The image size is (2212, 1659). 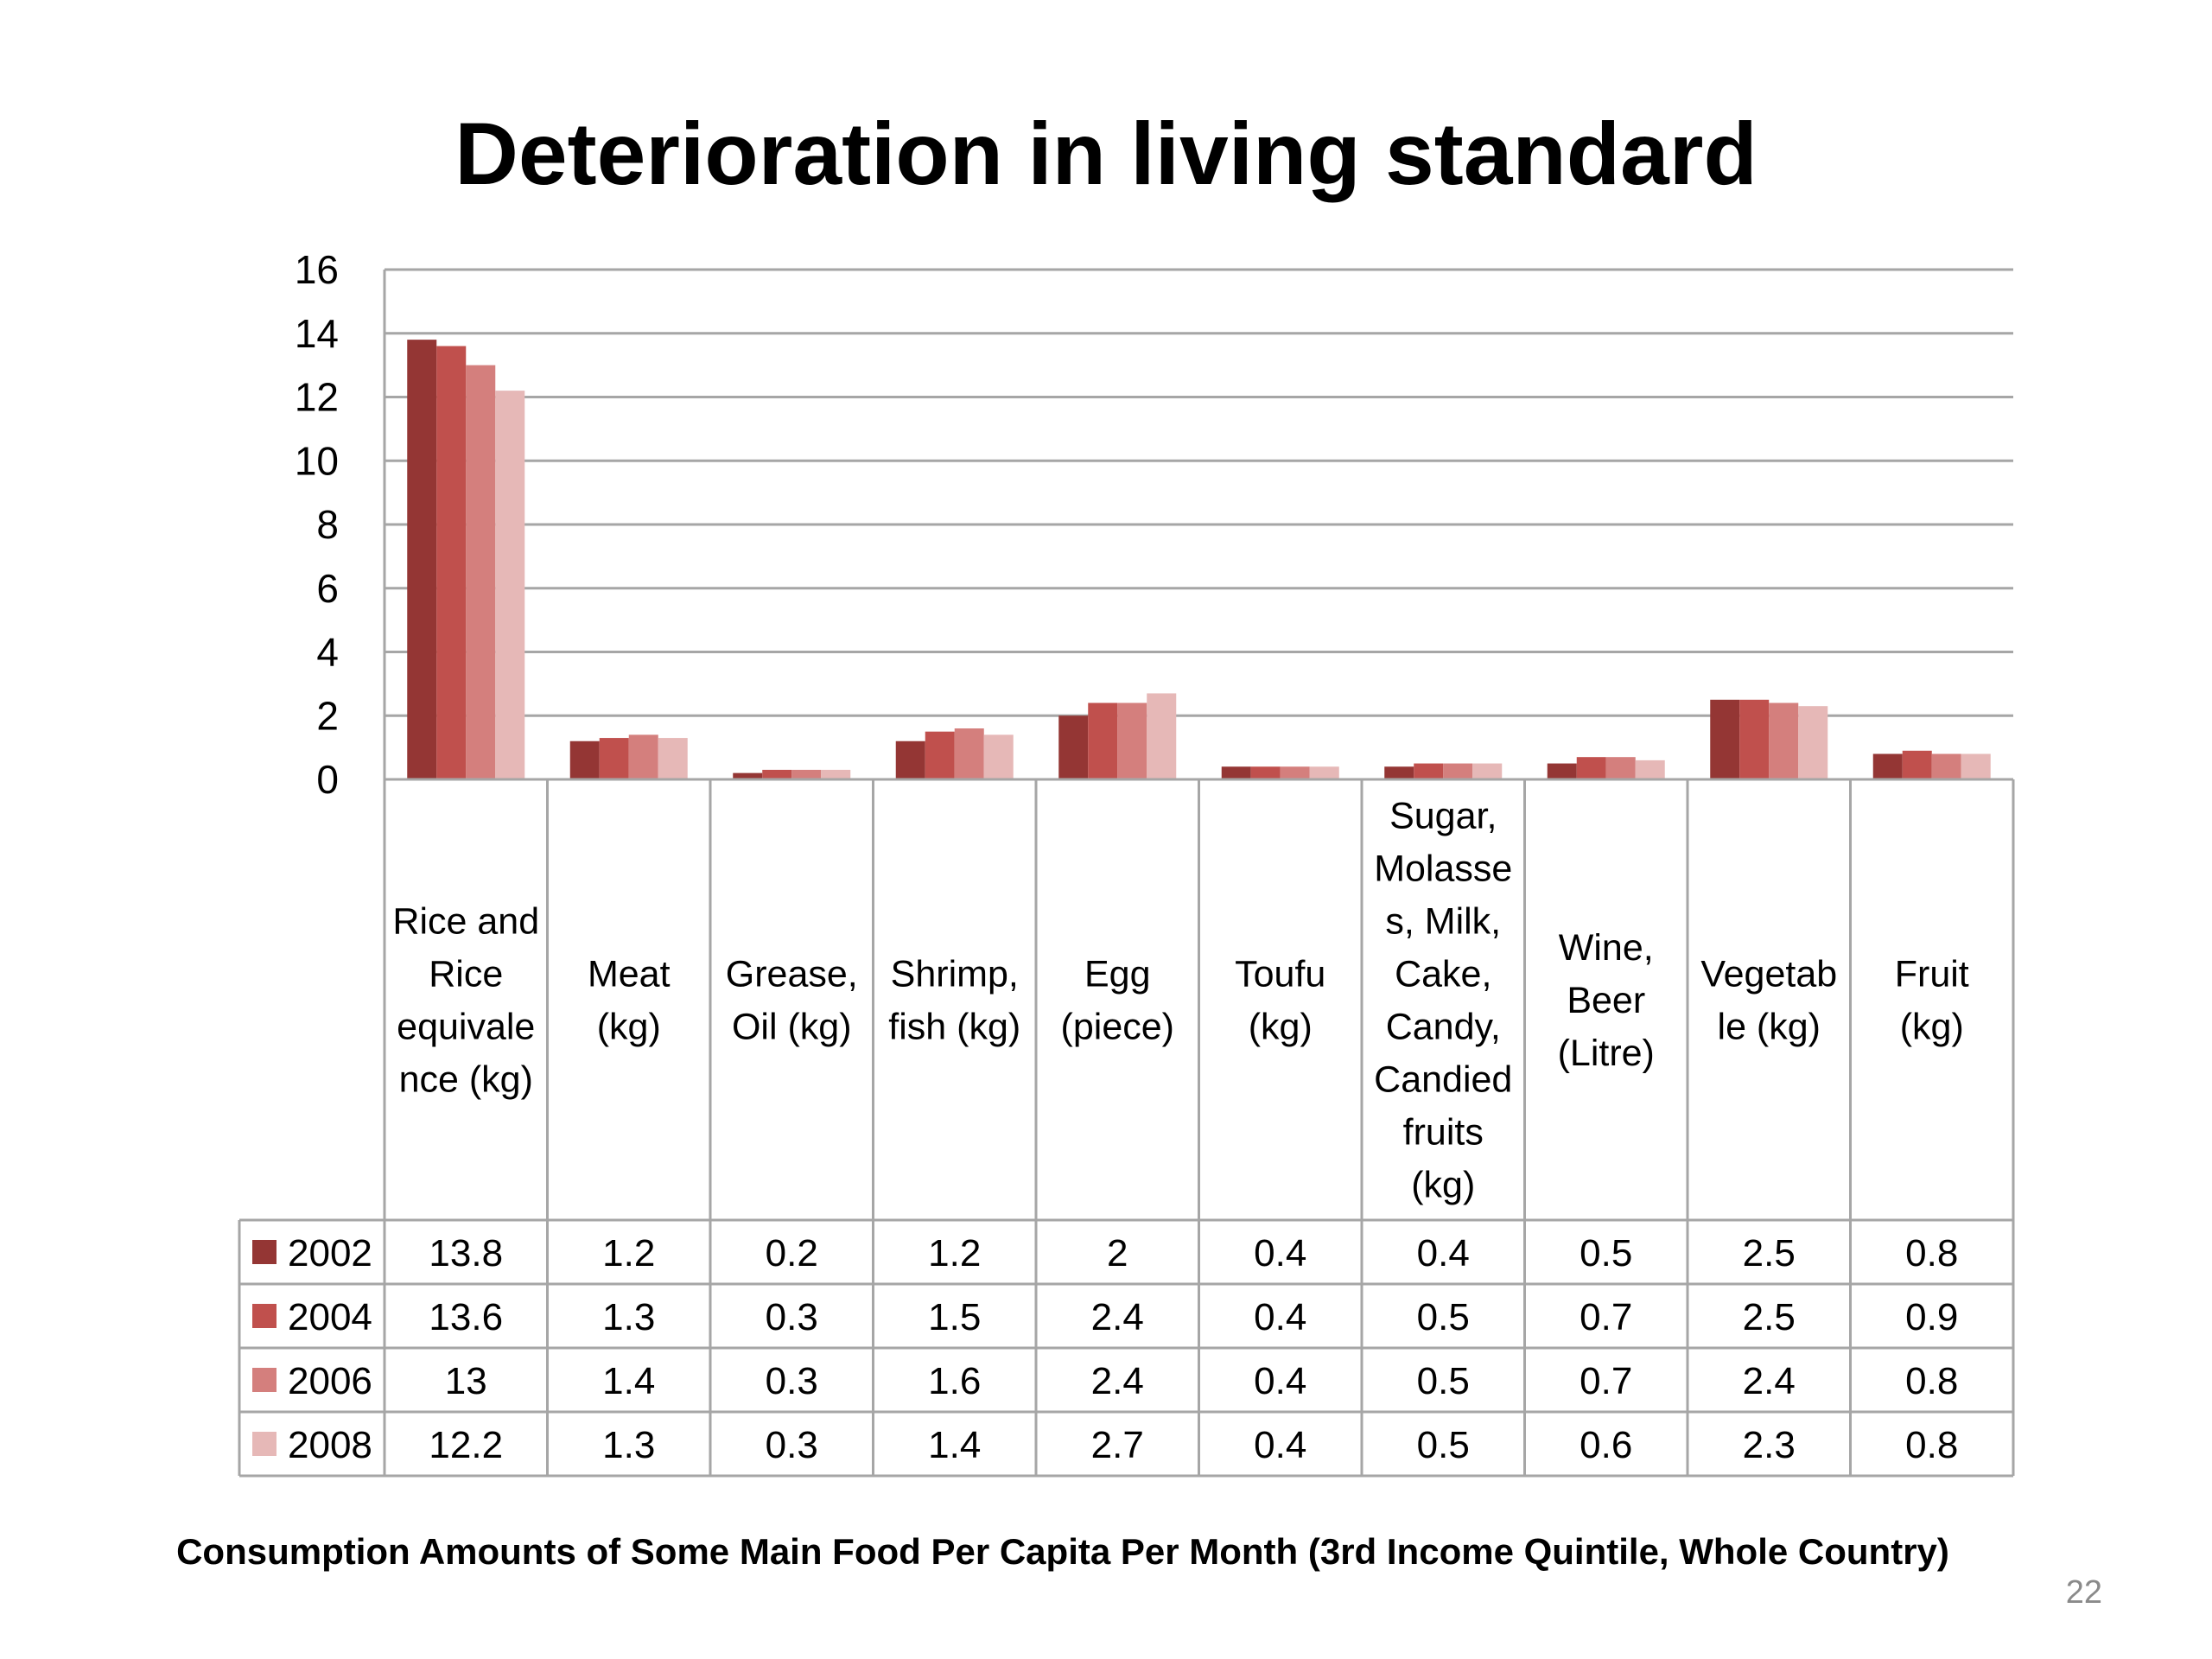 What do you see at coordinates (954, 1001) in the screenshot?
I see `category-label: Shrimp, fish (kg)` at bounding box center [954, 1001].